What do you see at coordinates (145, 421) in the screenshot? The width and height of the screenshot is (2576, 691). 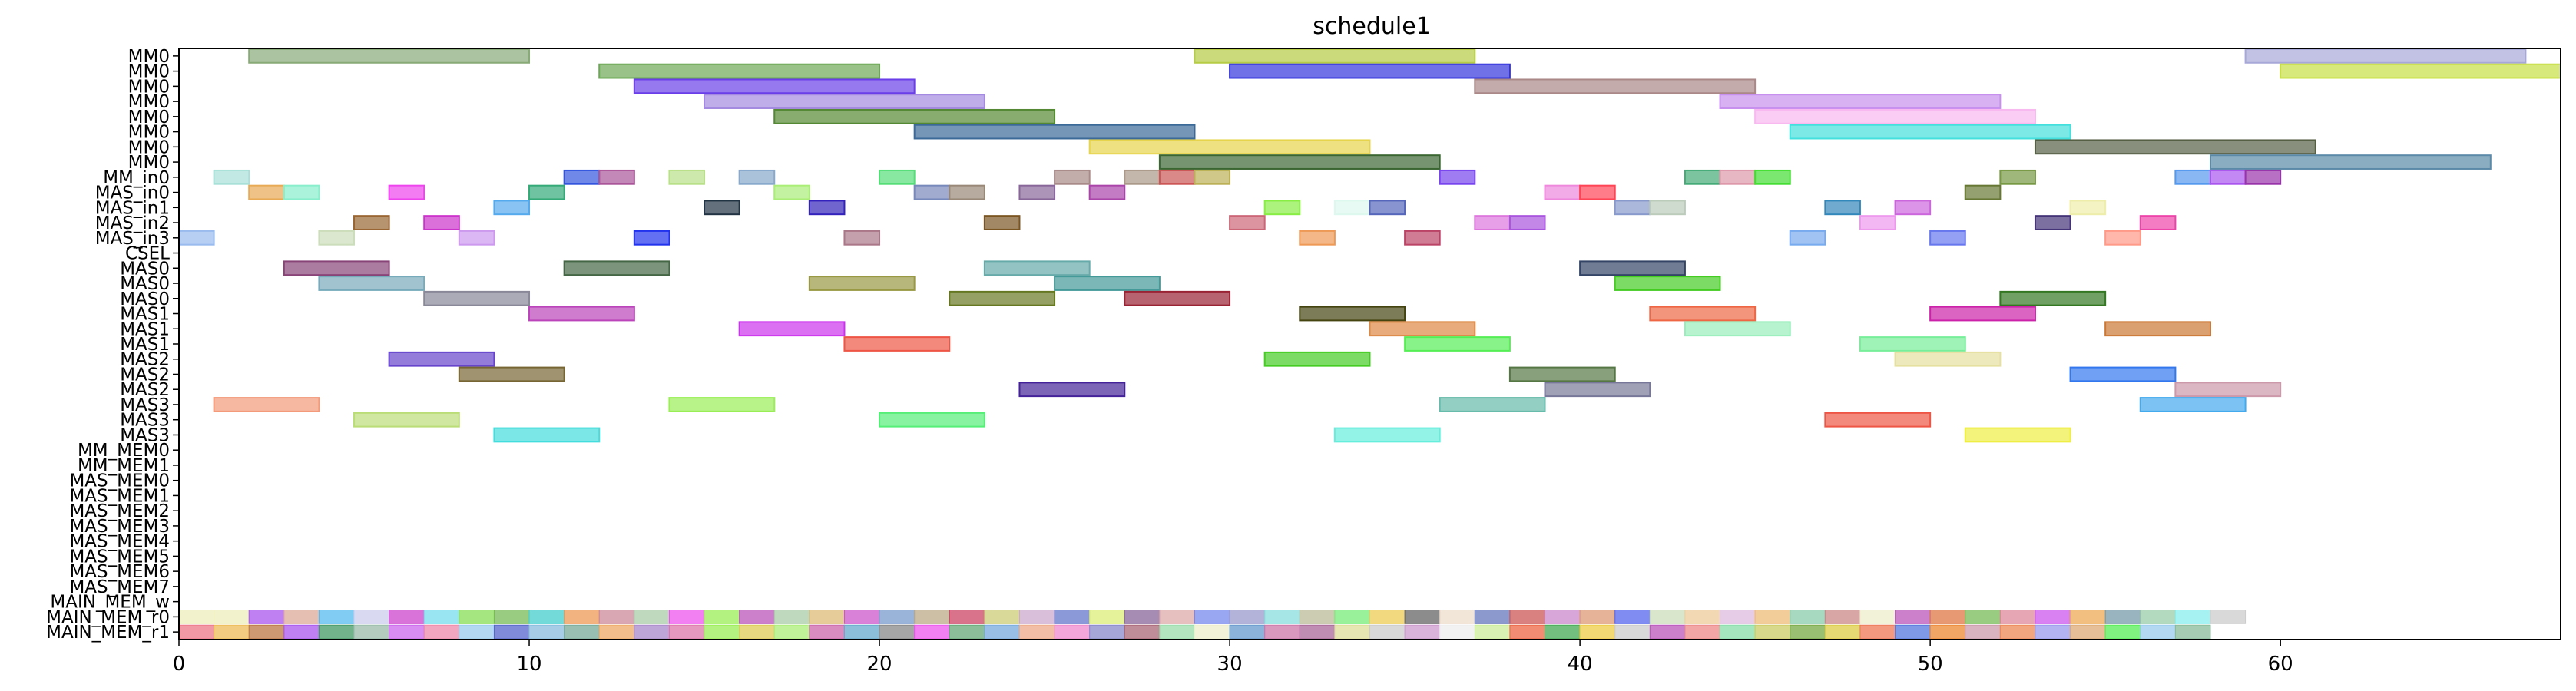 I see `y-tick-label: MAS3` at bounding box center [145, 421].